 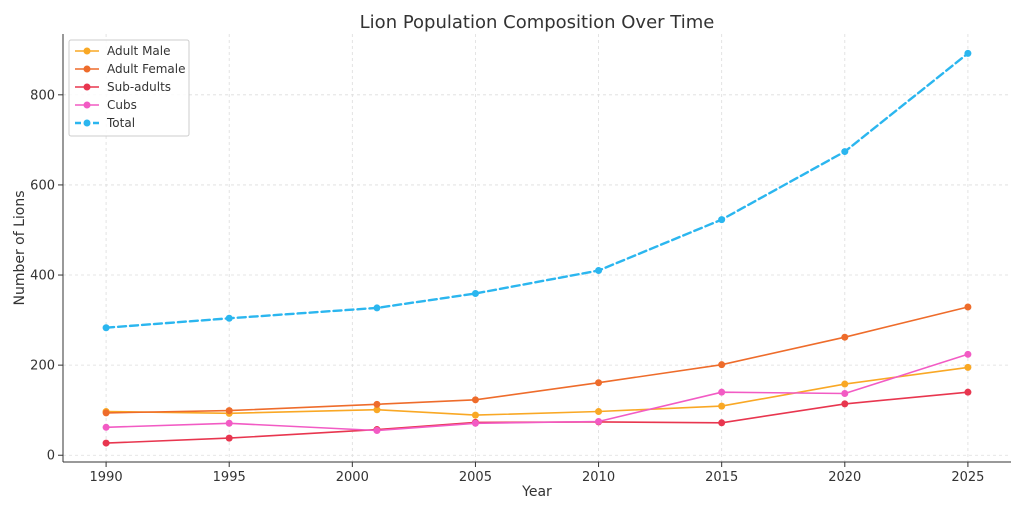 What do you see at coordinates (536, 492) in the screenshot?
I see `x-axis-label: Year` at bounding box center [536, 492].